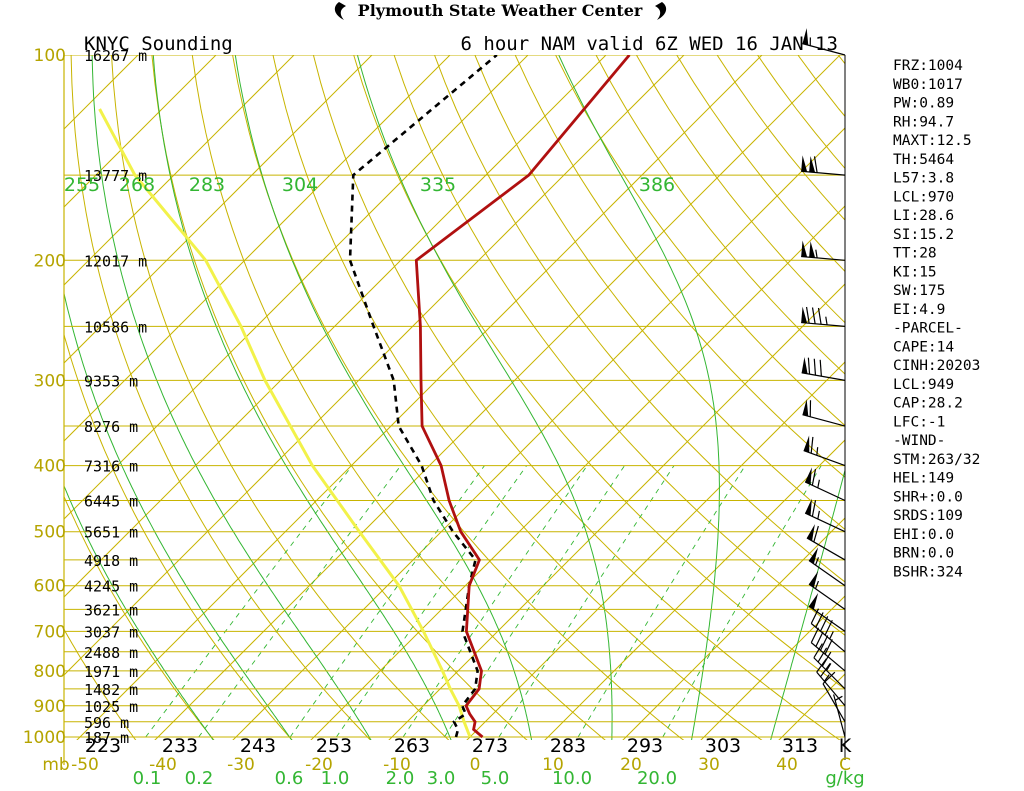 This screenshot has height=791, width=1024. What do you see at coordinates (923, 197) in the screenshot?
I see `index-value: LCL:970` at bounding box center [923, 197].